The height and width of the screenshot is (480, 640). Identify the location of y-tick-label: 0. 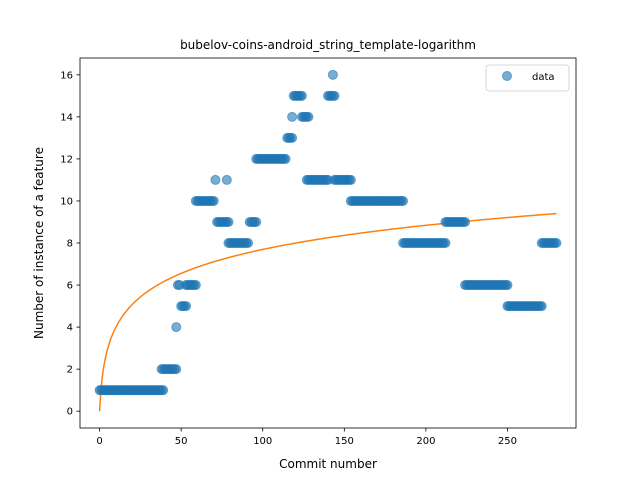
(70, 412).